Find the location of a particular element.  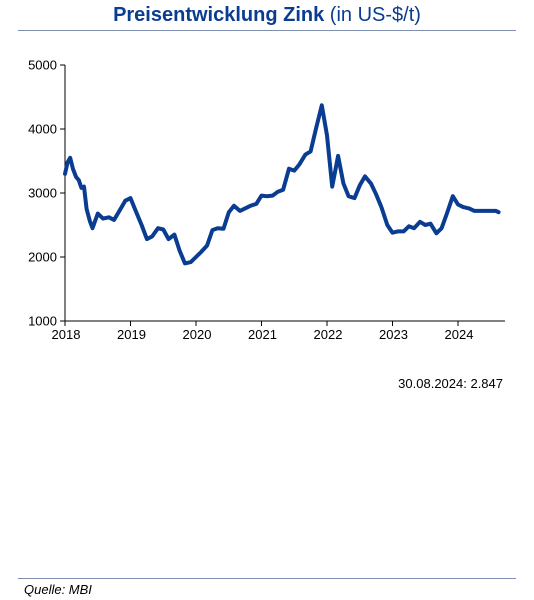

y-tick-label: 4000 is located at coordinates (42, 129).